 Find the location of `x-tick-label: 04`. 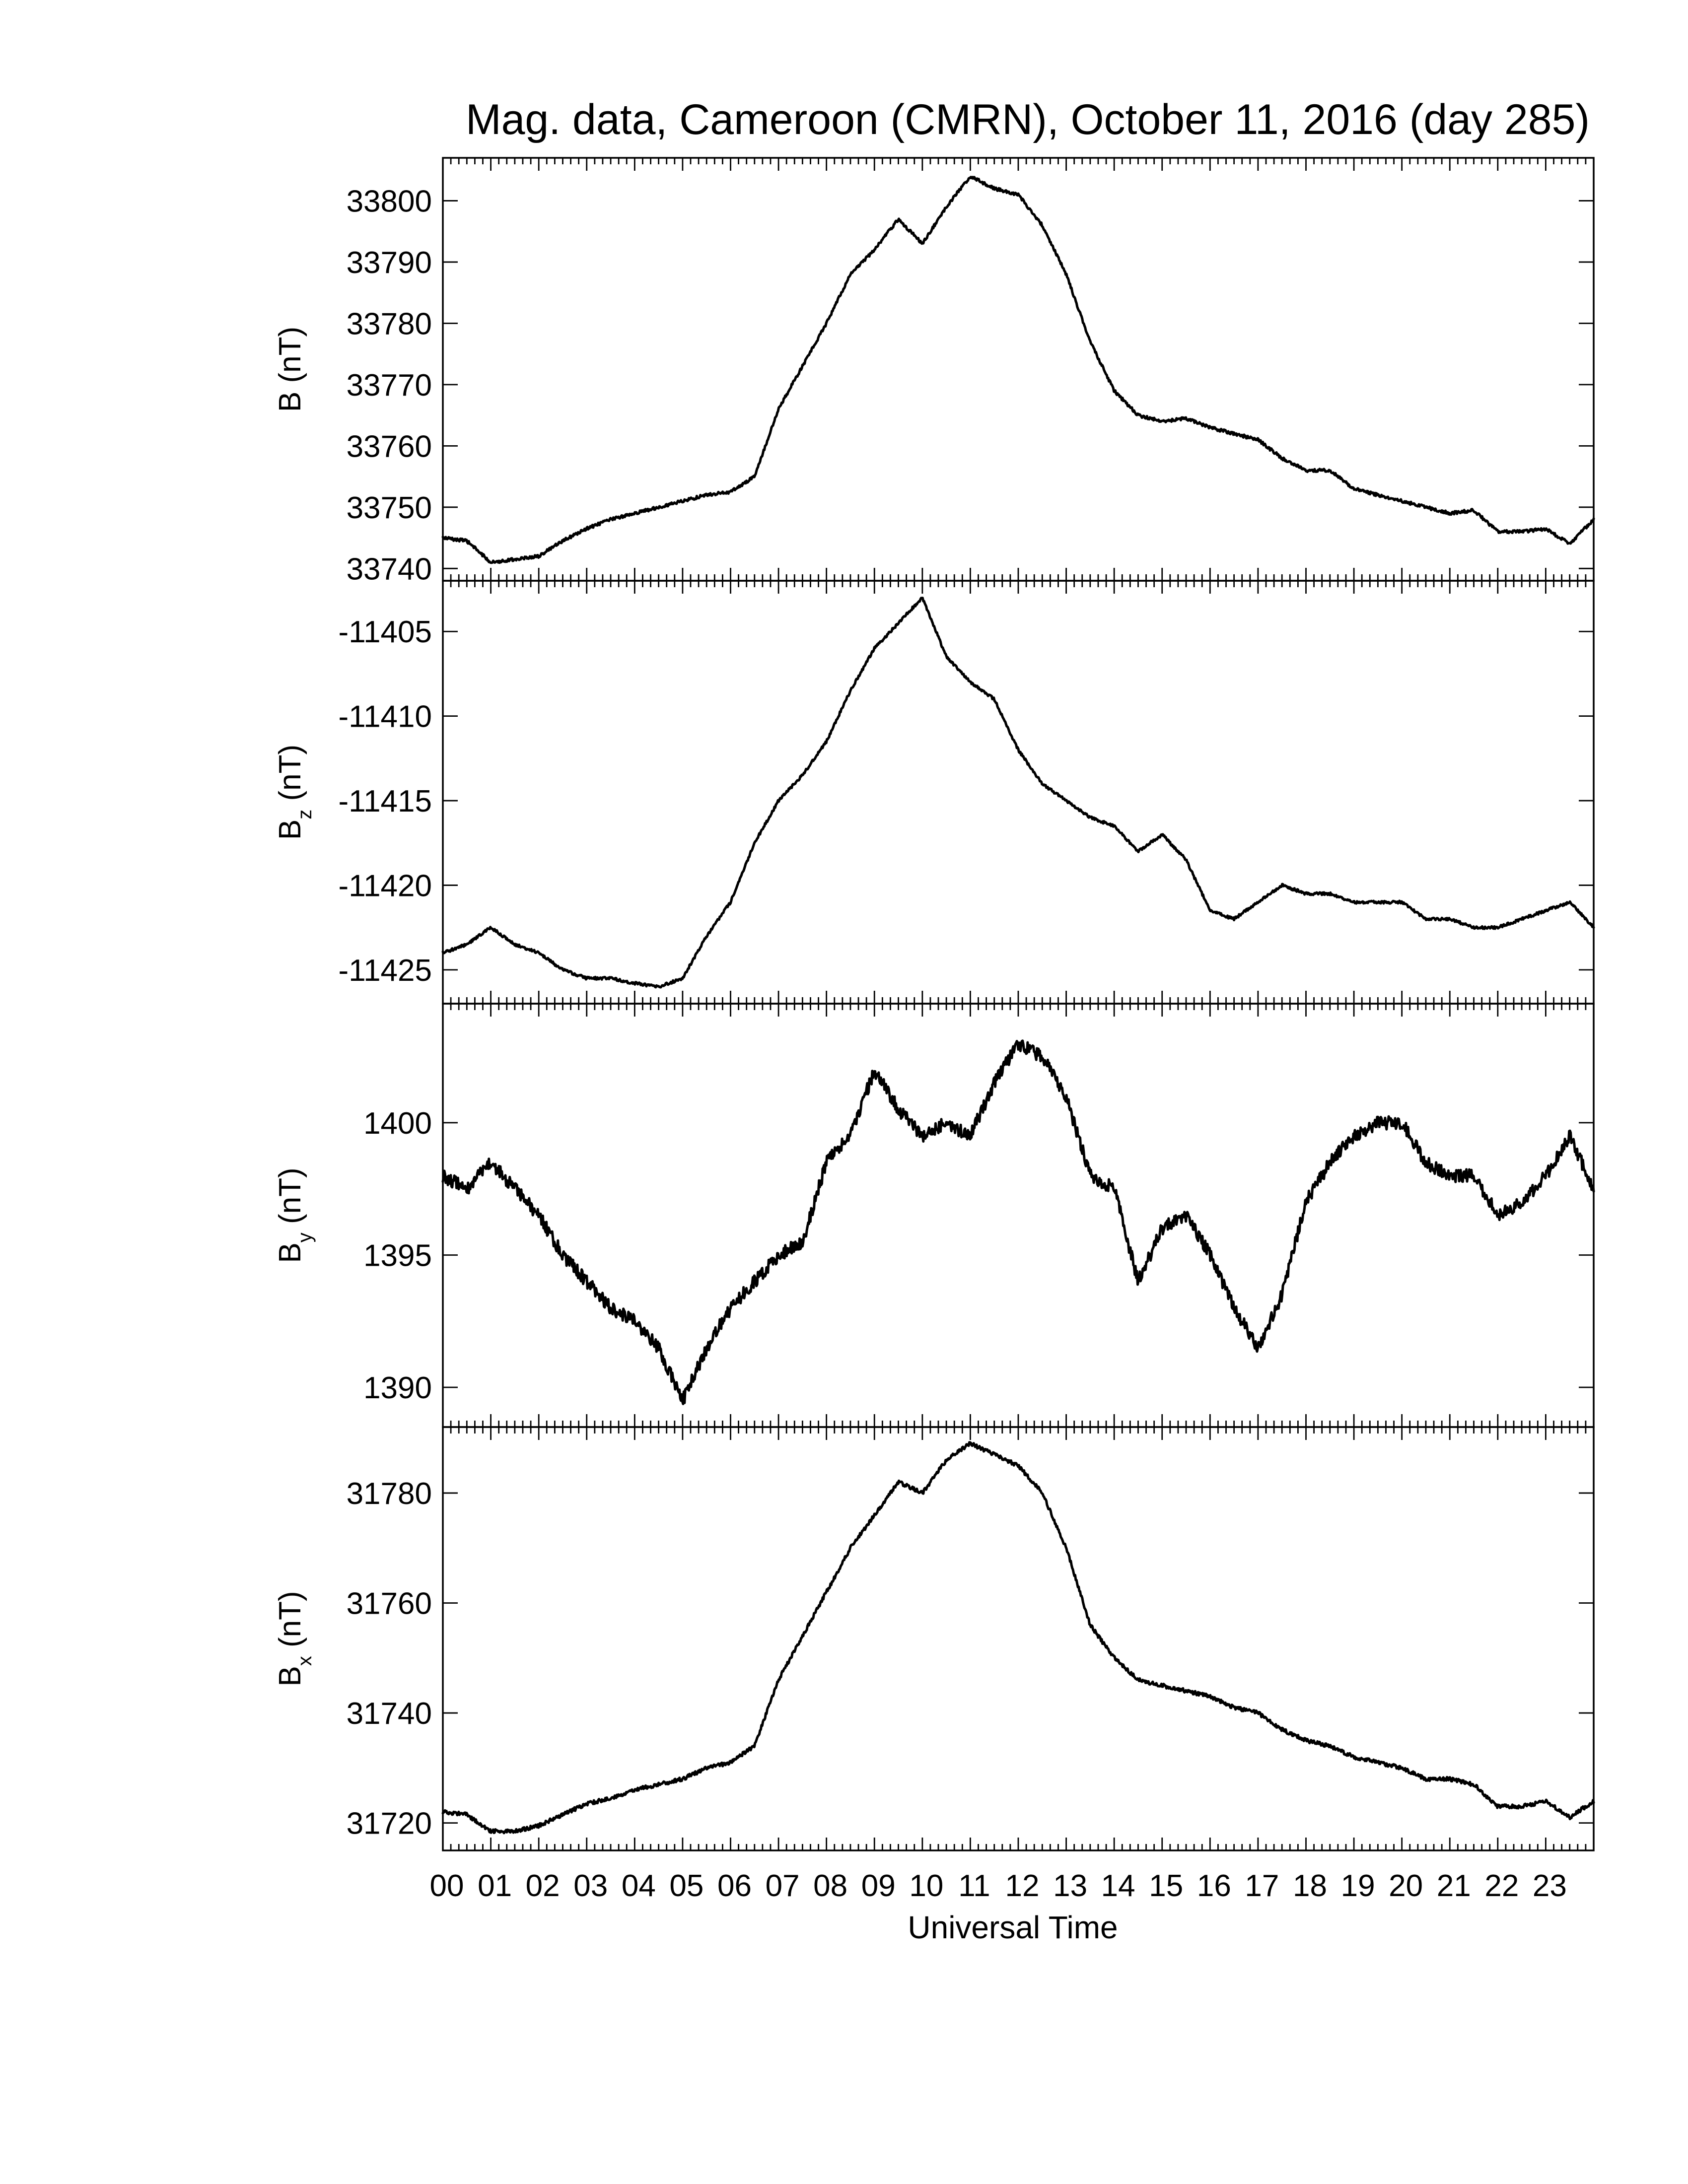

x-tick-label: 04 is located at coordinates (639, 1886).